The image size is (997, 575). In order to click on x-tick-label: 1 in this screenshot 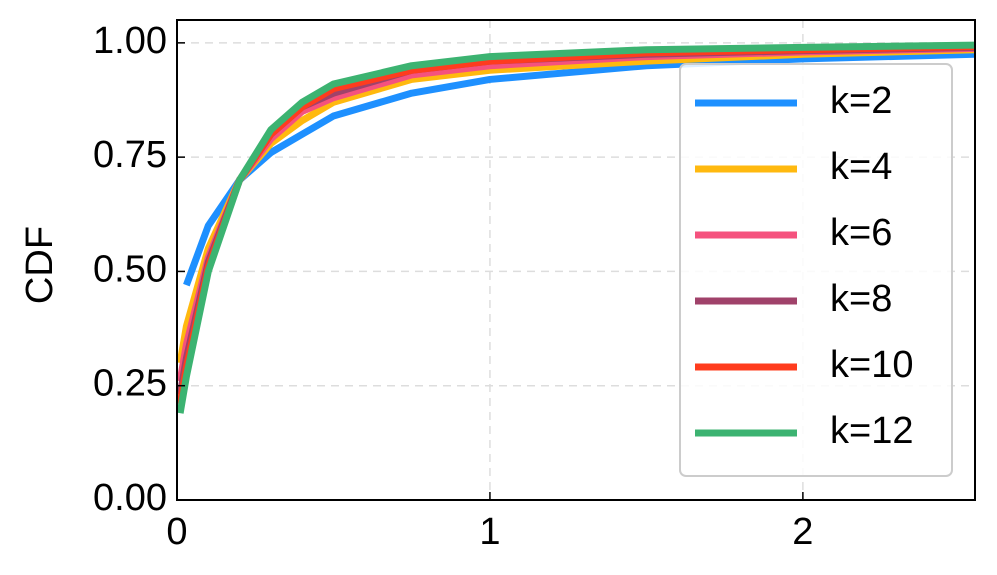, I will do `click(489, 532)`.